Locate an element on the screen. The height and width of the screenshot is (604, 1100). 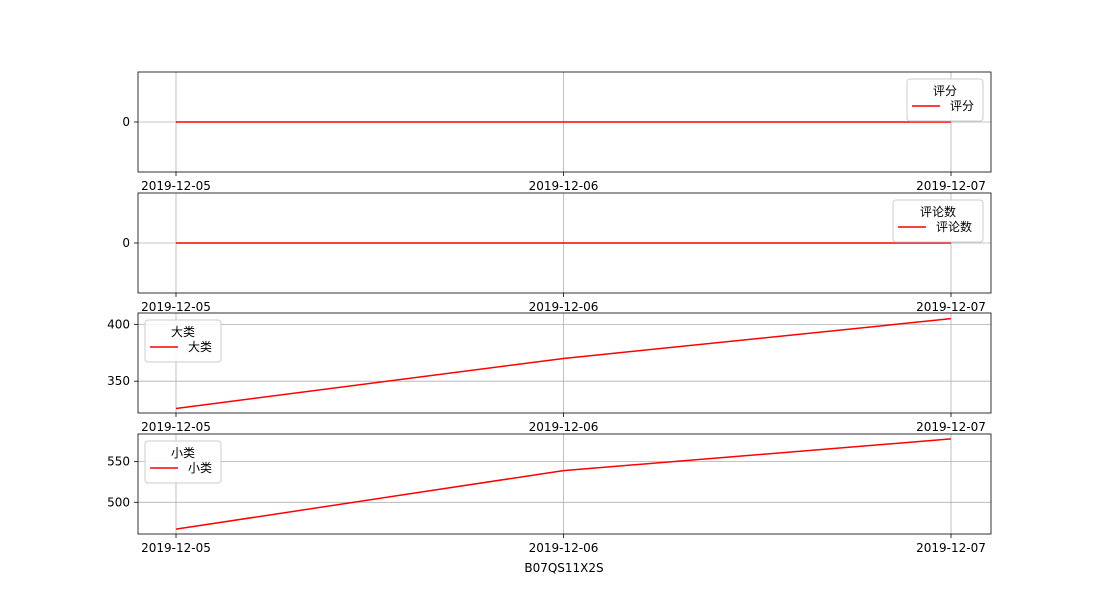
legend-entry: 大类 is located at coordinates (200, 347).